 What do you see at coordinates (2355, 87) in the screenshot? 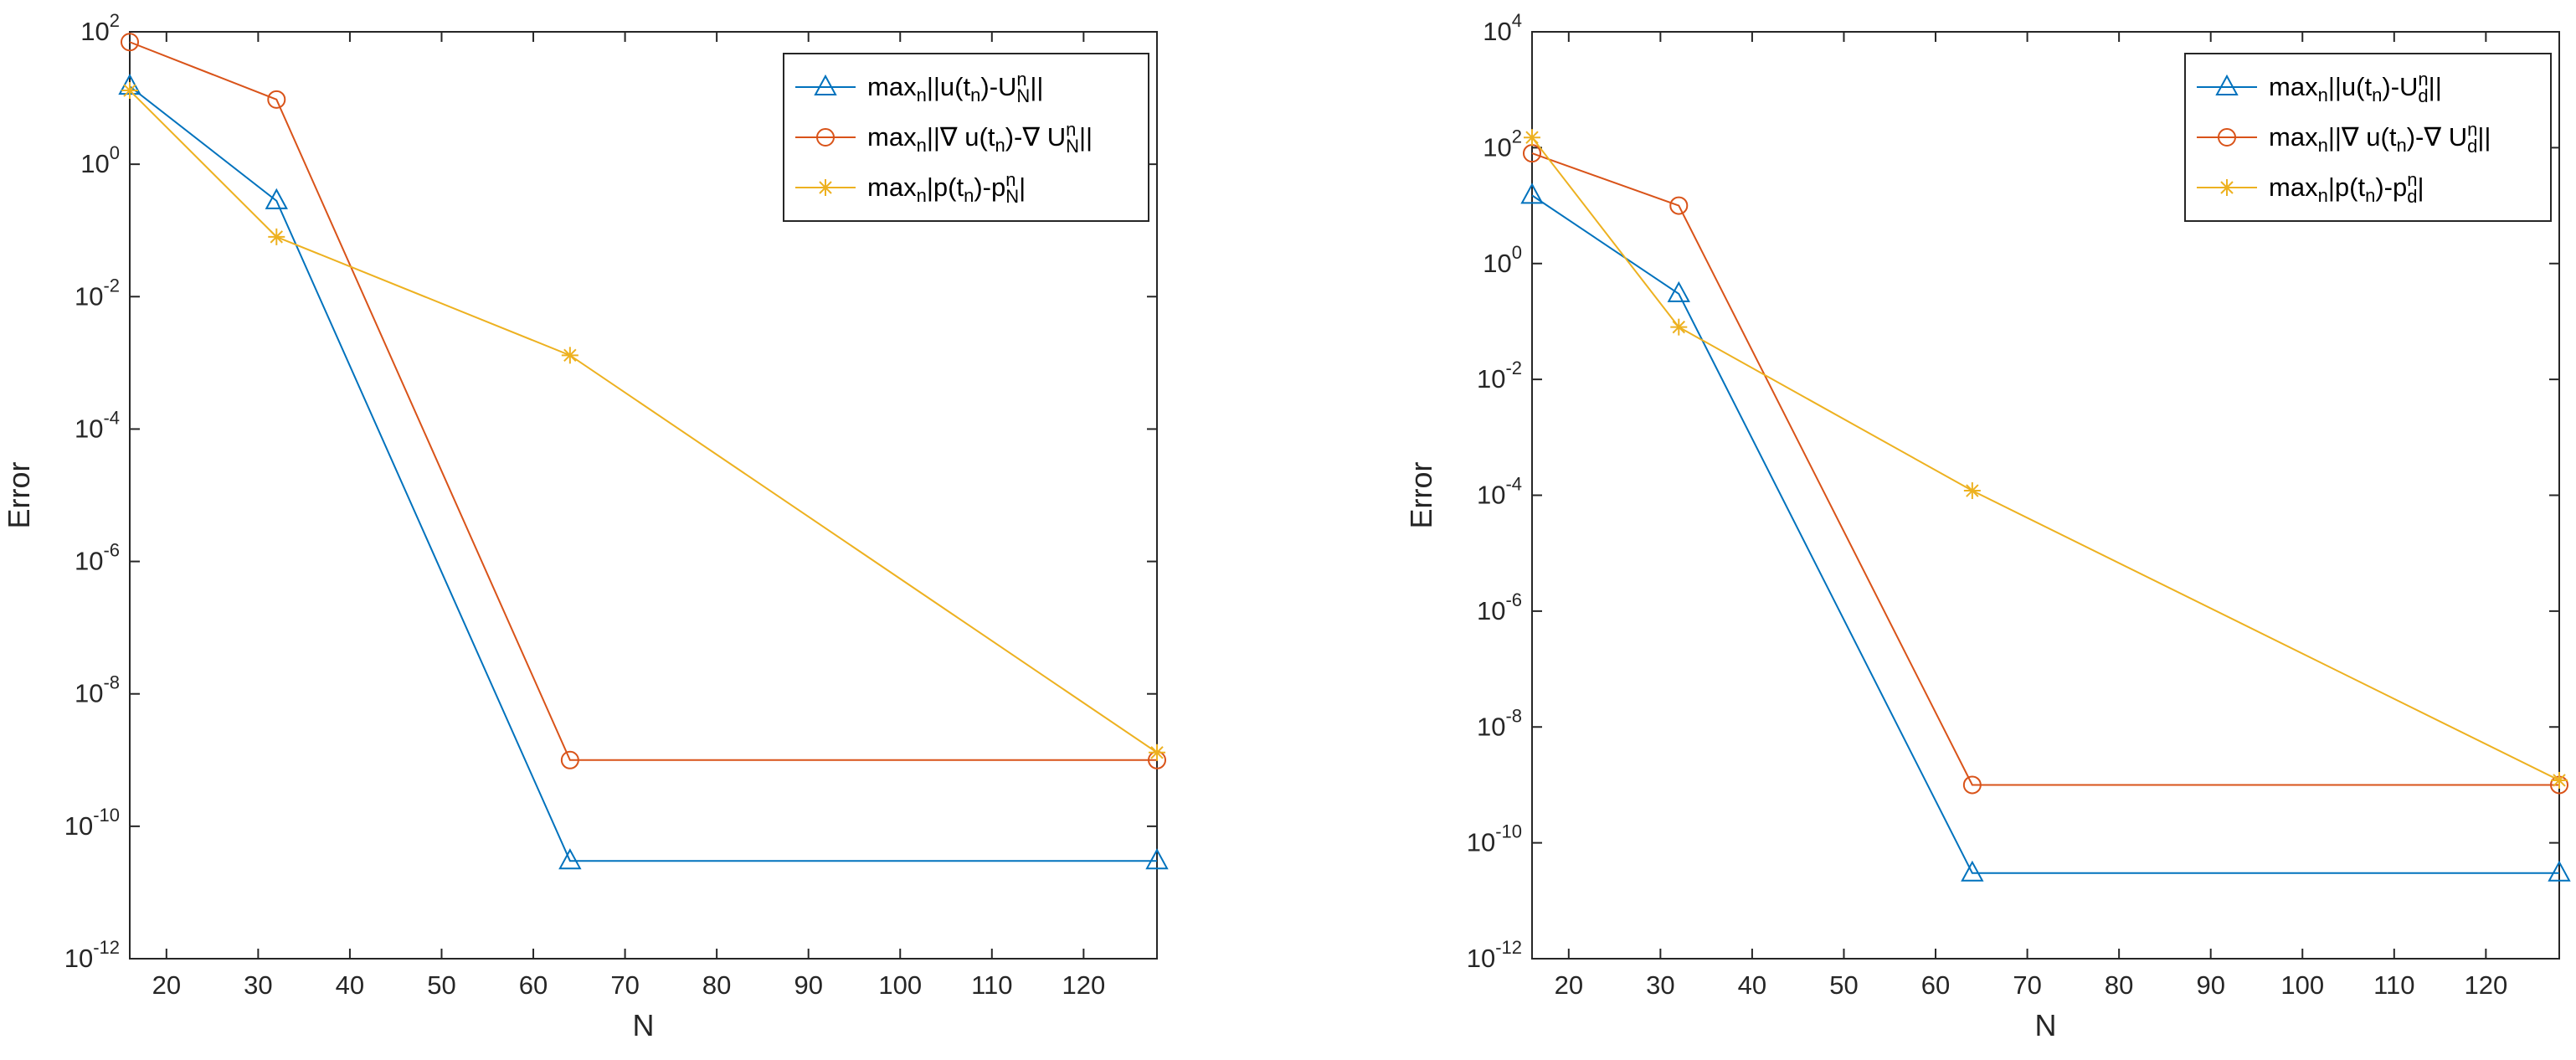
I see `legend-label: maxn||u(tn)-Un d||` at bounding box center [2355, 87].